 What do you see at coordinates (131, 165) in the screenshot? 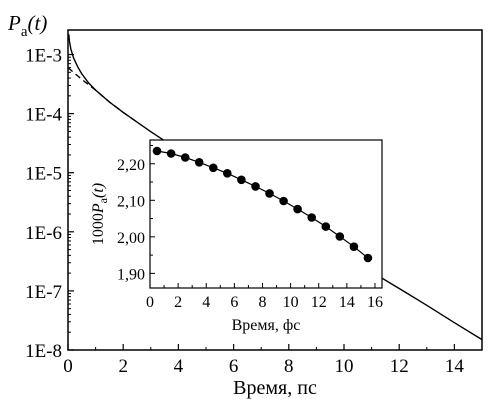
I see `inset-y-tick-label: 2,20` at bounding box center [131, 165].